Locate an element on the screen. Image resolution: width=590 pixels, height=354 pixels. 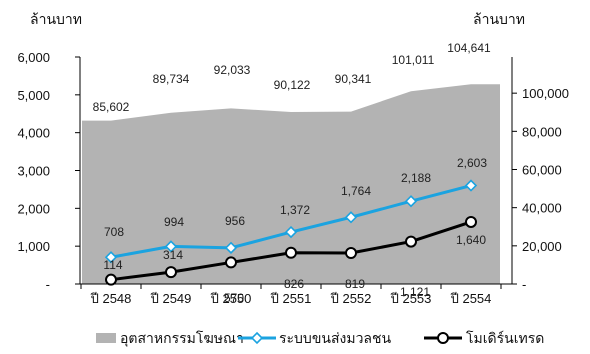
x-axis-tick-label: ปี 2553 is located at coordinates (411, 298).